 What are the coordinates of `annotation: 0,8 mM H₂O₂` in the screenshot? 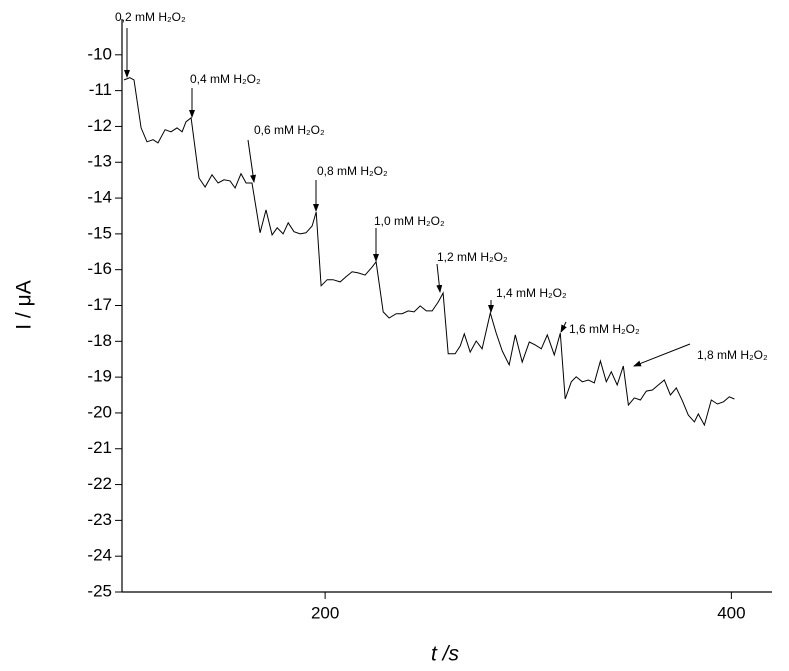 It's located at (352, 171).